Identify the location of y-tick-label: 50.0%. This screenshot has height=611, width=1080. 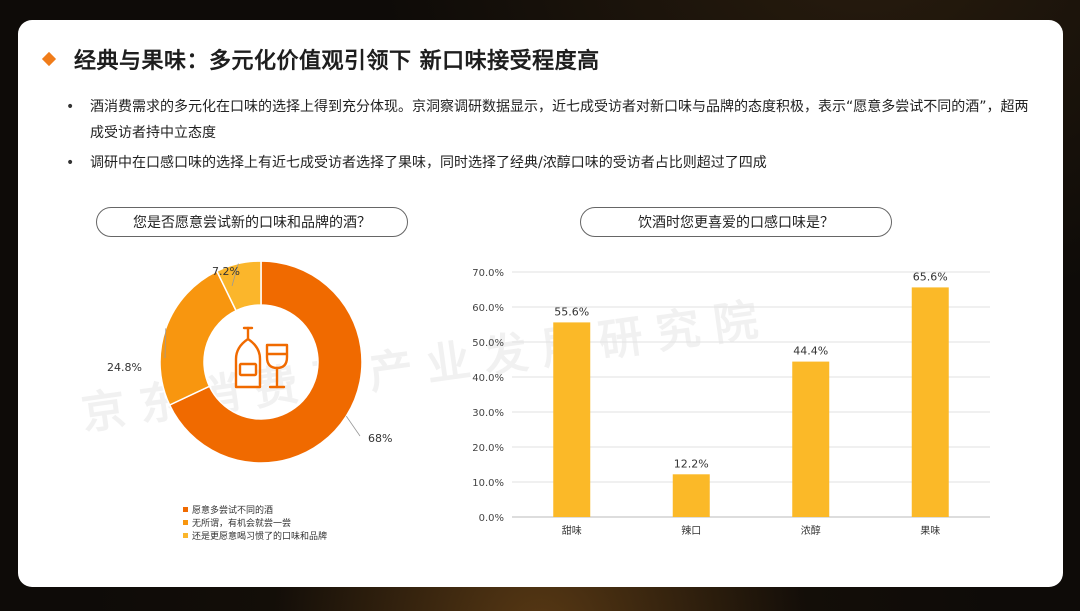
(488, 343).